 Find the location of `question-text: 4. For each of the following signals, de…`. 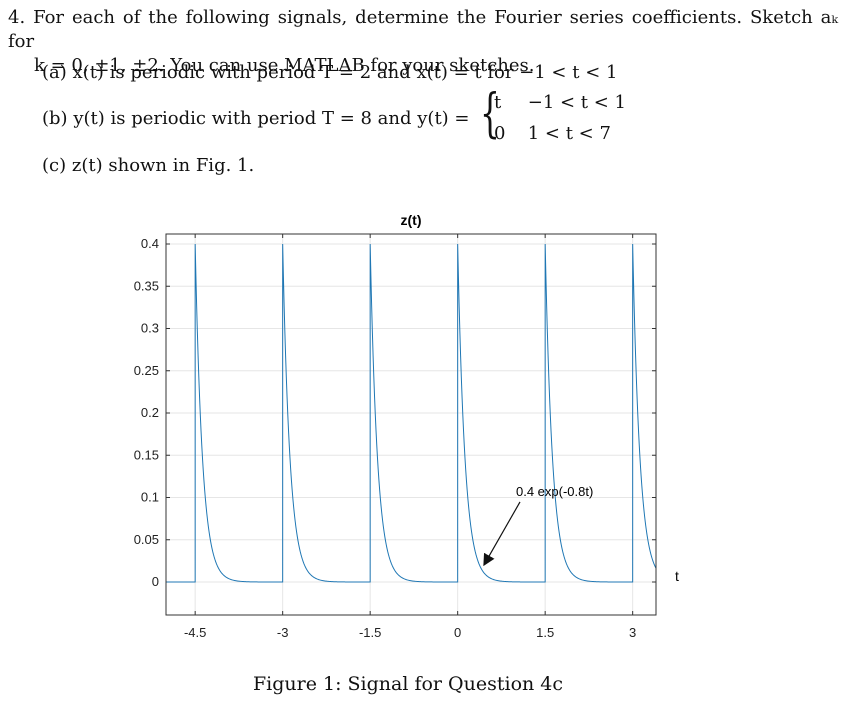

question-text: 4. For each of the following signals, de… is located at coordinates (423, 42).